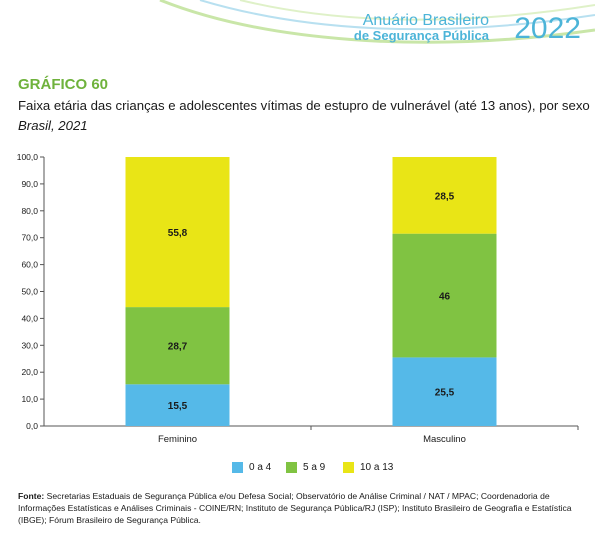 The image size is (595, 538). Describe the element at coordinates (28, 157) in the screenshot. I see `y-tick-label: 100,0` at that location.